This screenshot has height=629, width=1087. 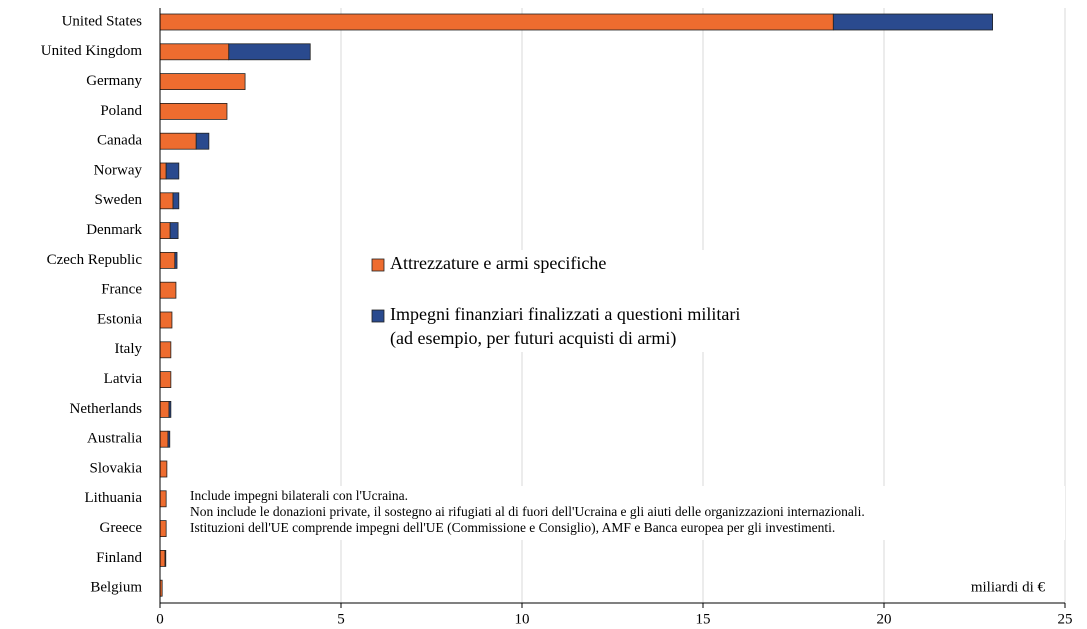 I want to click on x-tick-label: 20, so click(x=884, y=619).